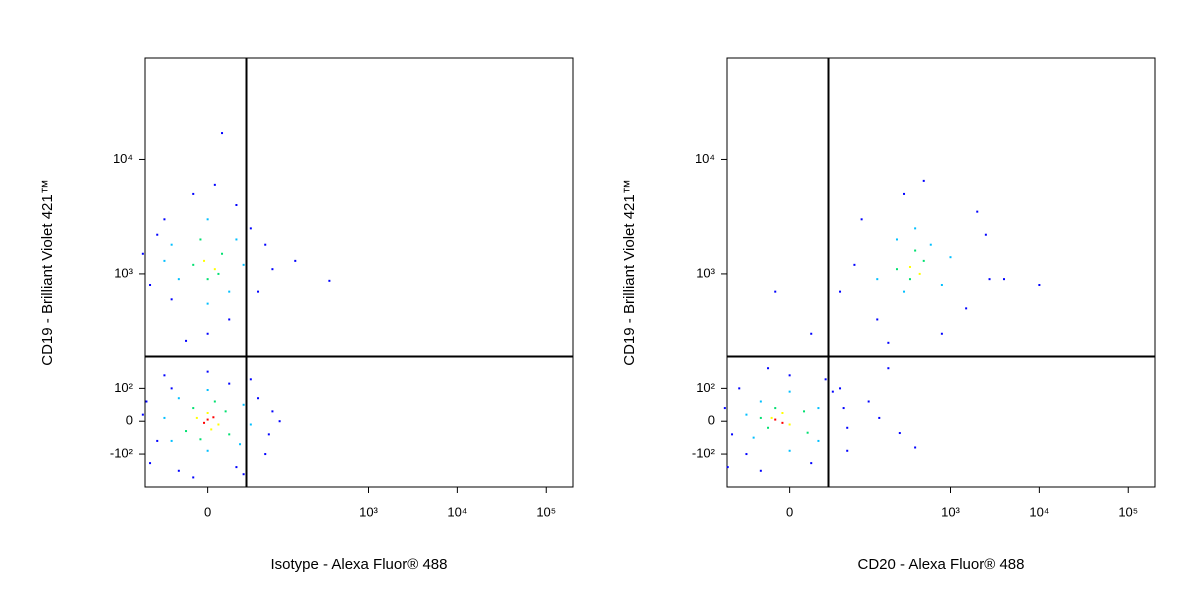  I want to click on y-tick-label: -10², so click(704, 452).